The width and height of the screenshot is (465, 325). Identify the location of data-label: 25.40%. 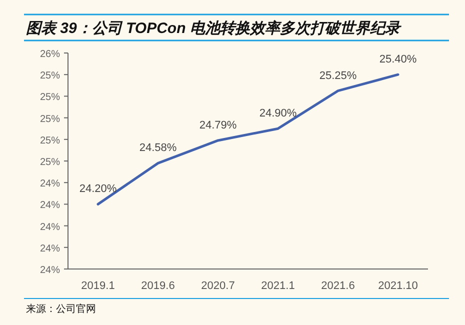
(398, 60).